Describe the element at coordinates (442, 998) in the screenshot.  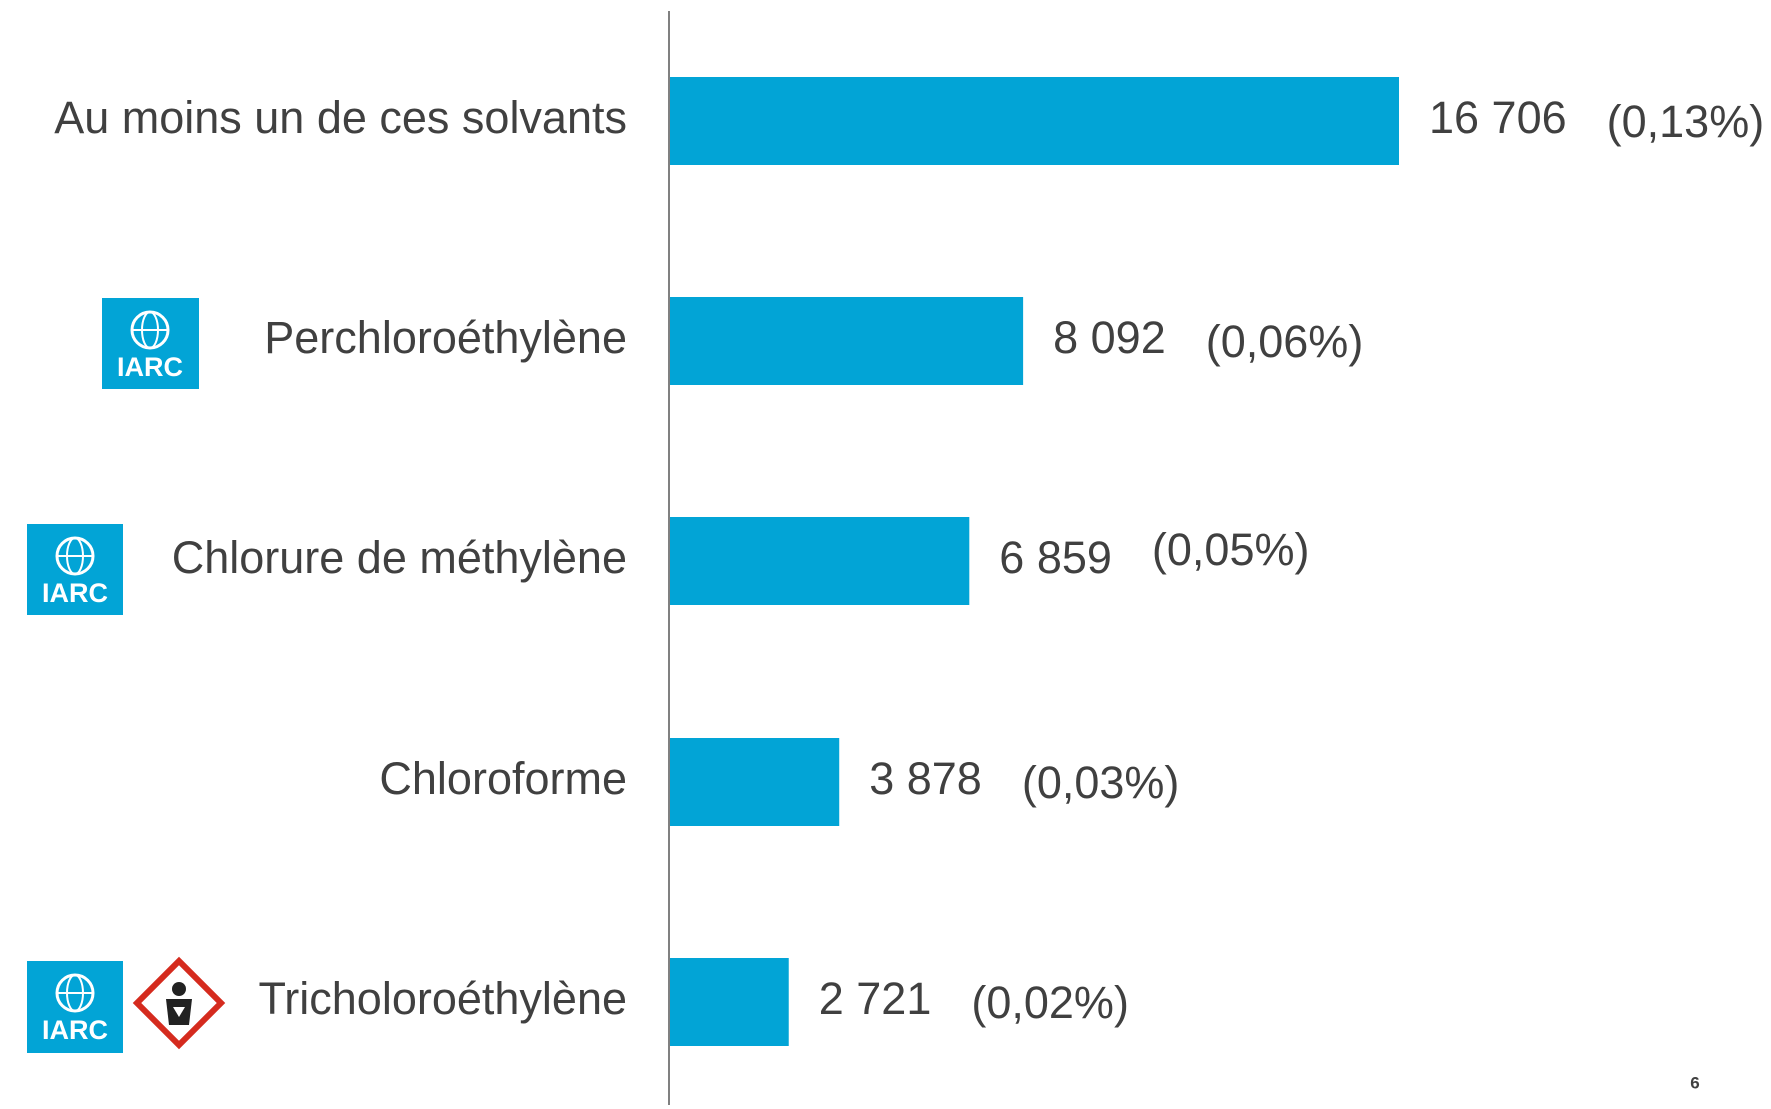
I see `category-label: Tricholoroéthylène` at that location.